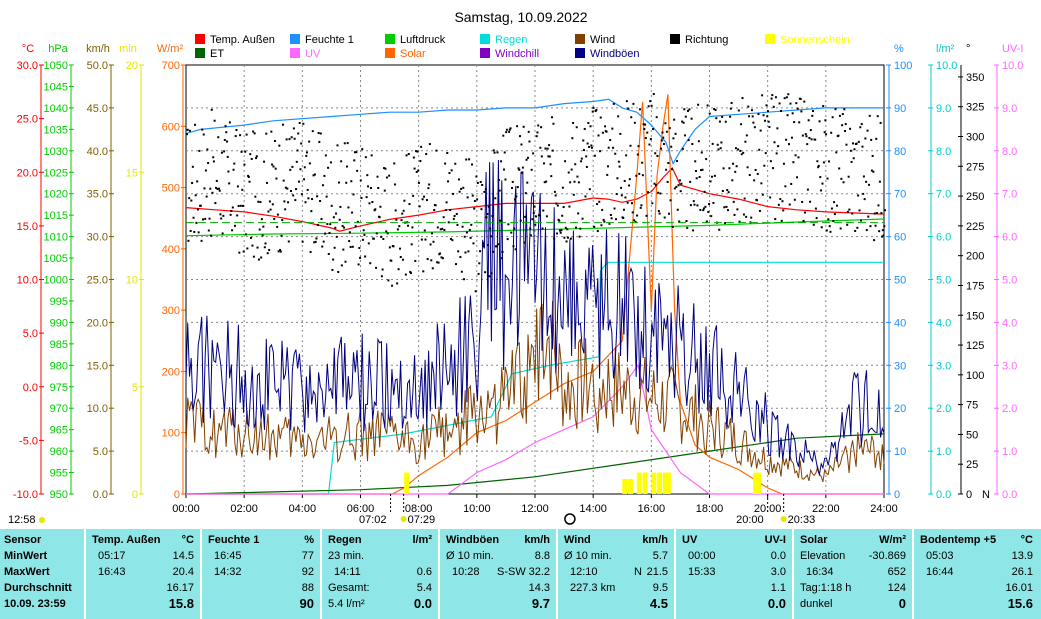 The height and width of the screenshot is (619, 1041). What do you see at coordinates (27, 572) in the screenshot?
I see `row-label-max: MaxWert` at bounding box center [27, 572].